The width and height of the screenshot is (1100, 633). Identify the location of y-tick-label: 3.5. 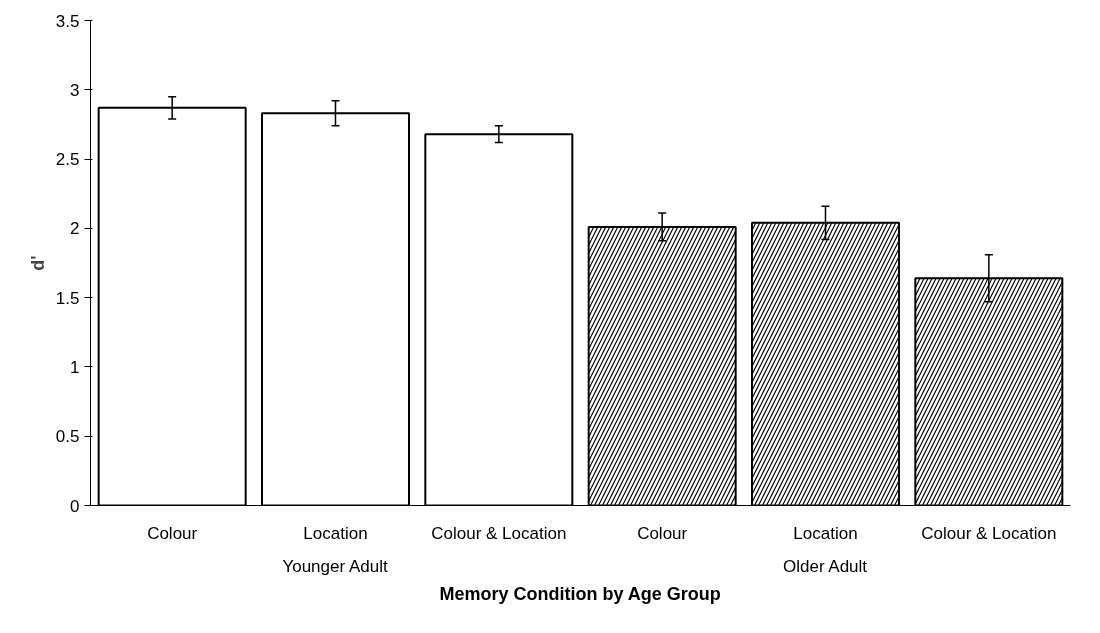
(67, 21).